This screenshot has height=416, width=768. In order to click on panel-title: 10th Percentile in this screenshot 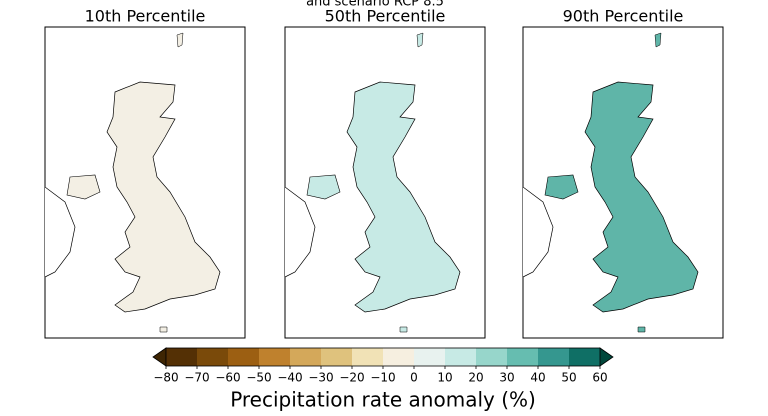, I will do `click(145, 16)`.